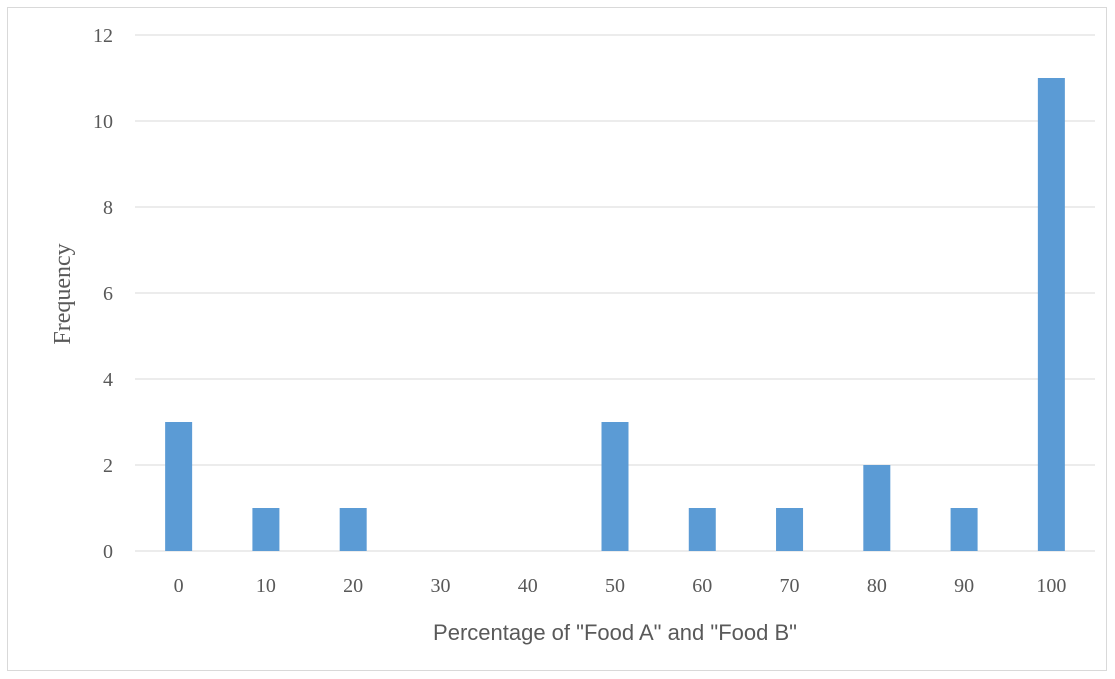 Image resolution: width=1115 pixels, height=679 pixels. I want to click on y-tick-label: 12, so click(103, 36).